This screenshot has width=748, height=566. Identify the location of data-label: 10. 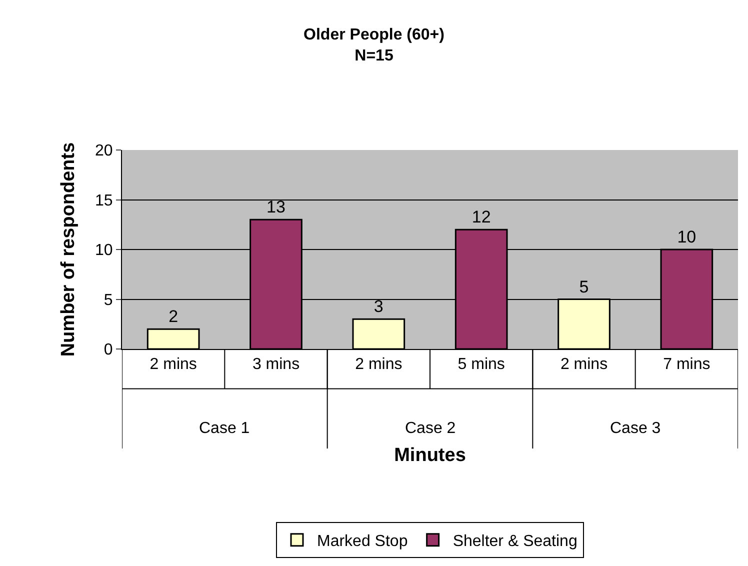
(686, 237).